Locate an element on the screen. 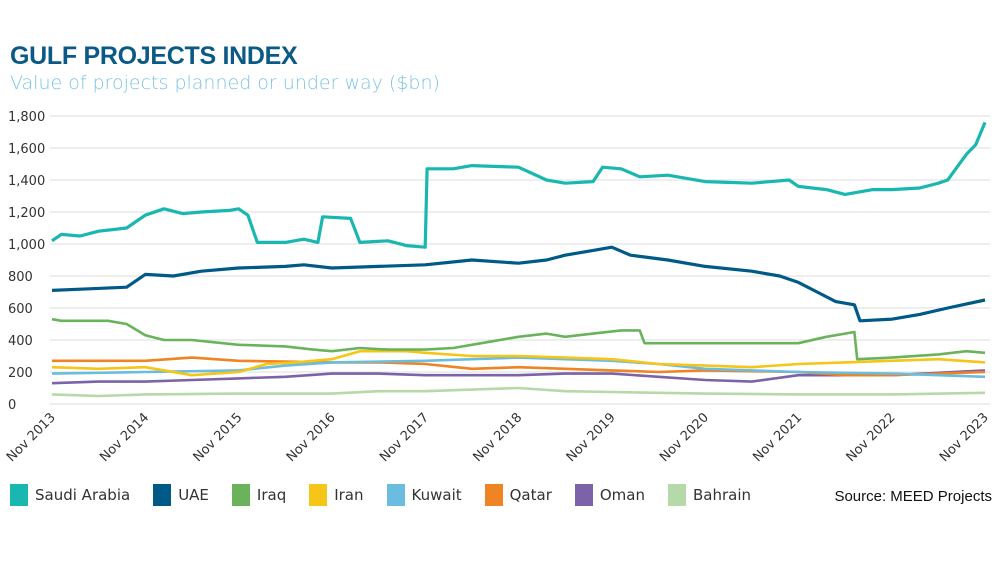 The image size is (1000, 563). y-tick-label: 1,000 is located at coordinates (26, 245).